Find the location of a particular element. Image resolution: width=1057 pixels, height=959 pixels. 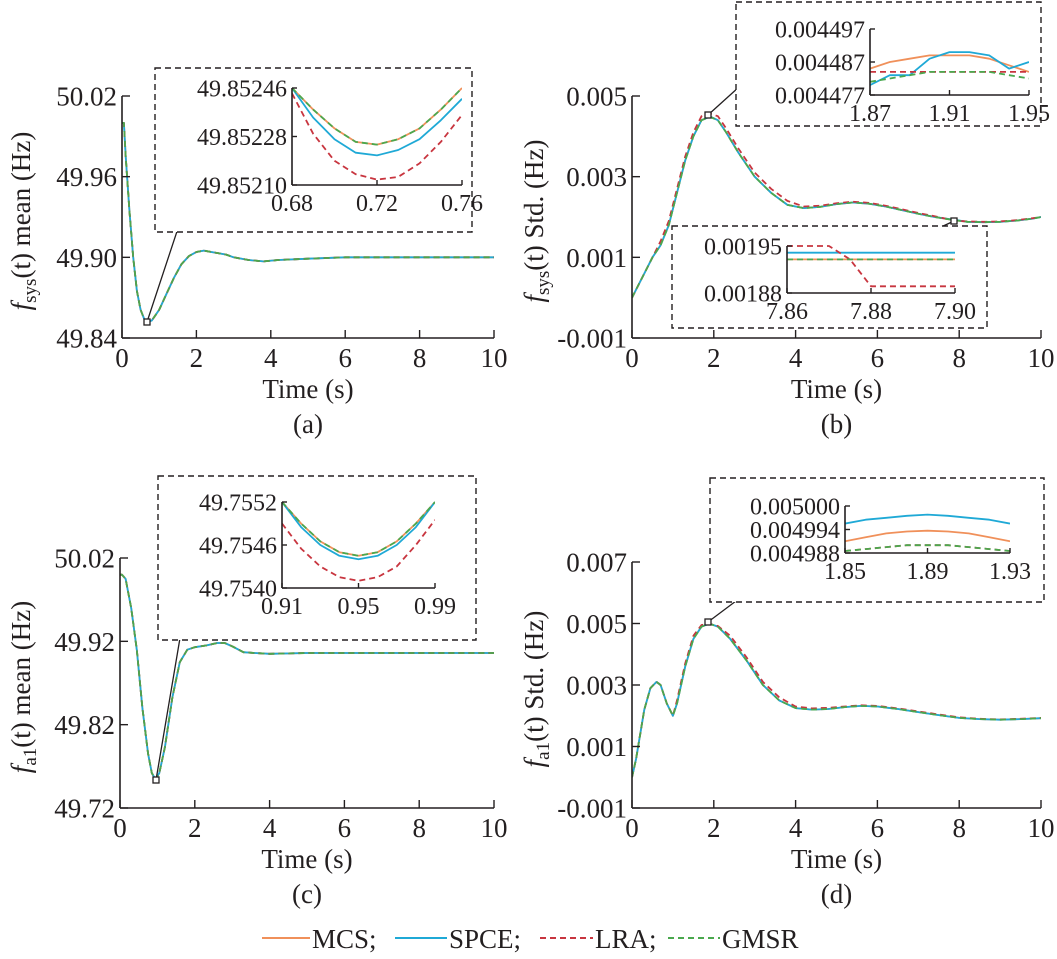

panel-c-ytick-label: 50.02 is located at coordinates (84, 558).